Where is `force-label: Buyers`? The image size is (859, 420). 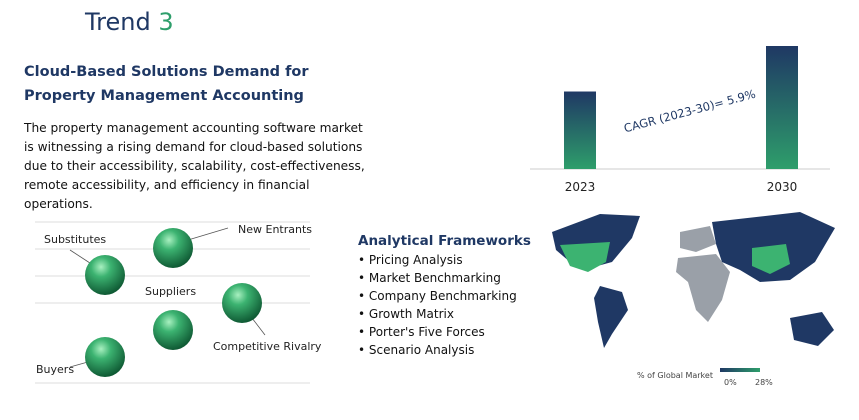 force-label: Buyers is located at coordinates (55, 369).